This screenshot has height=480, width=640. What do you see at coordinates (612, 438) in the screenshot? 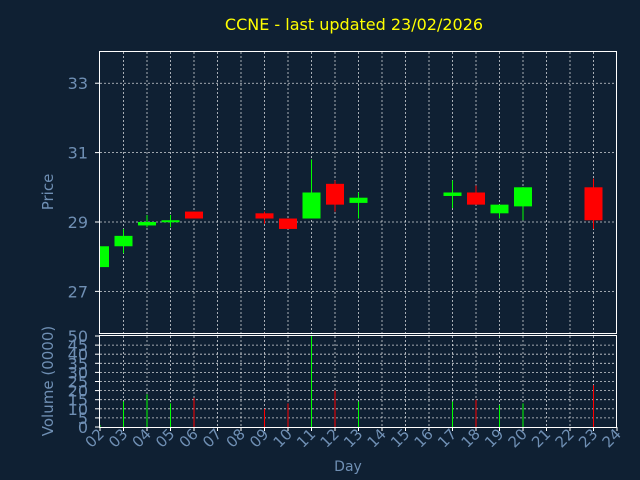
I see `x-tick-label: 24` at bounding box center [612, 438].